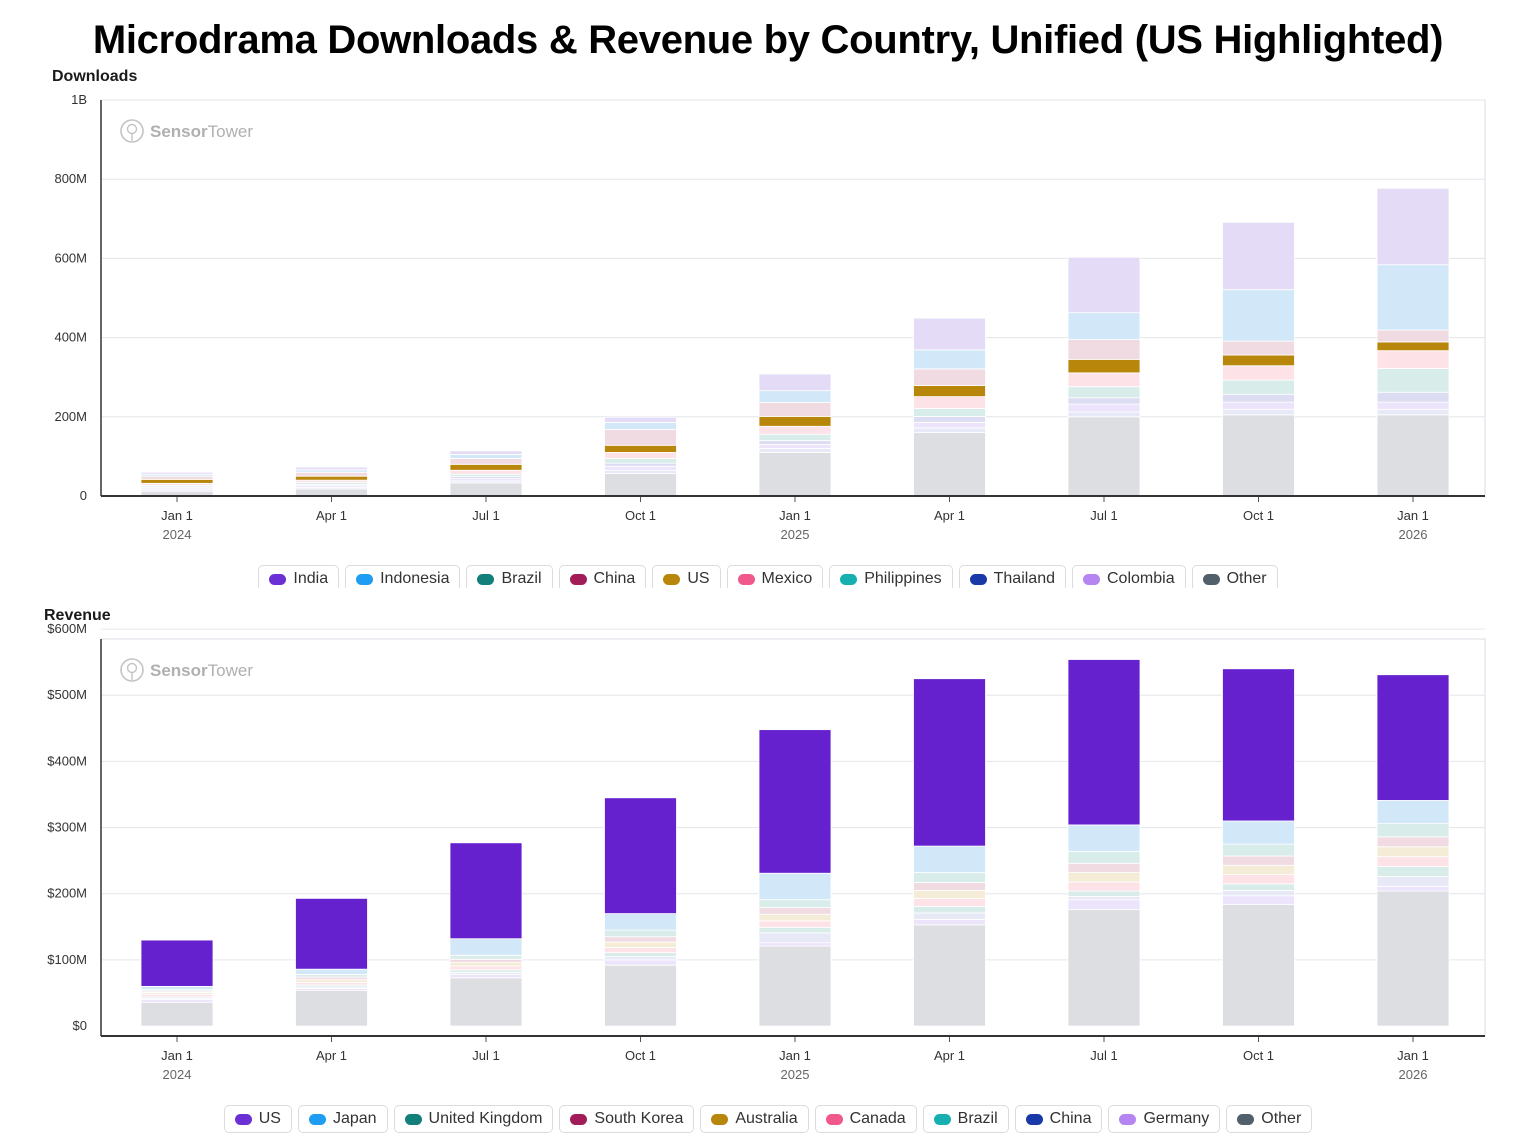 This screenshot has height=1143, width=1536. What do you see at coordinates (949, 886) in the screenshot?
I see `revenue-bar-south-korea` at bounding box center [949, 886].